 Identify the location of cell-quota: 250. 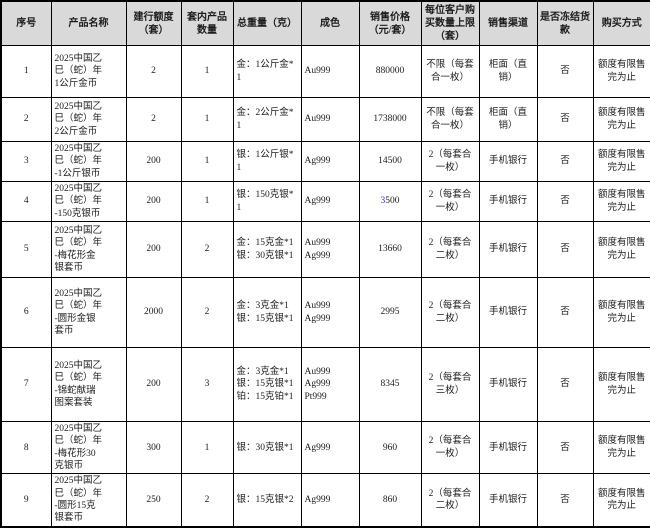
(153, 500).